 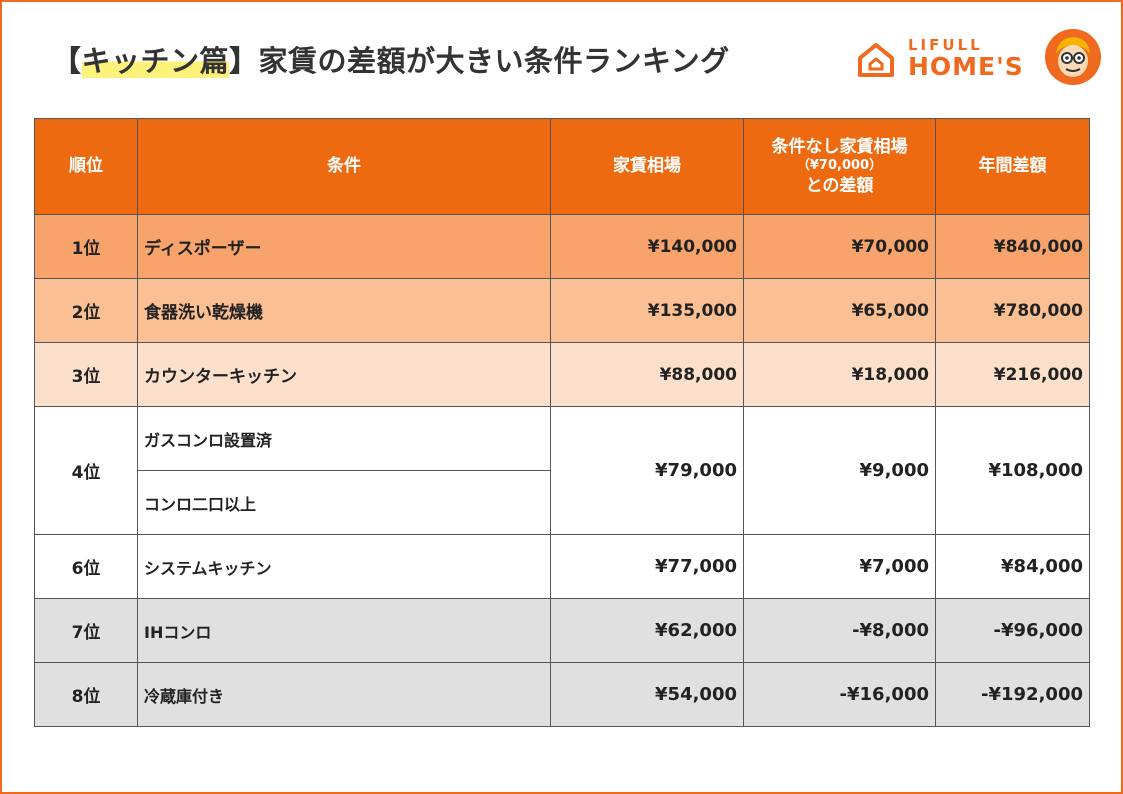 I want to click on table-row: コンロ二口以上, so click(x=562, y=502).